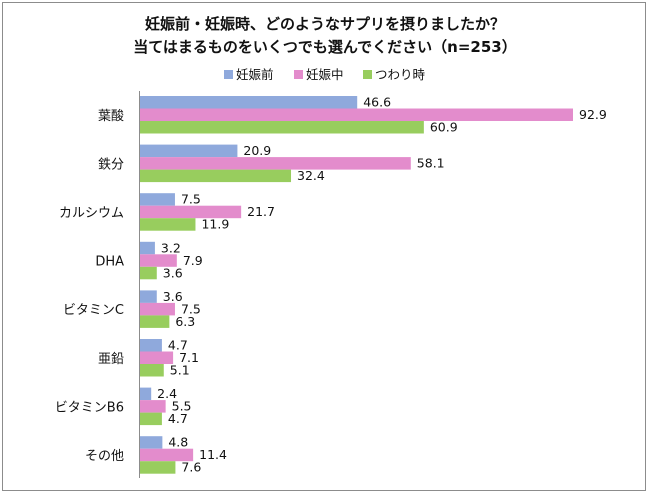 The image size is (650, 495). Describe the element at coordinates (178, 442) in the screenshot. I see `value-label-other-before-pregnancy: 4.8` at that location.